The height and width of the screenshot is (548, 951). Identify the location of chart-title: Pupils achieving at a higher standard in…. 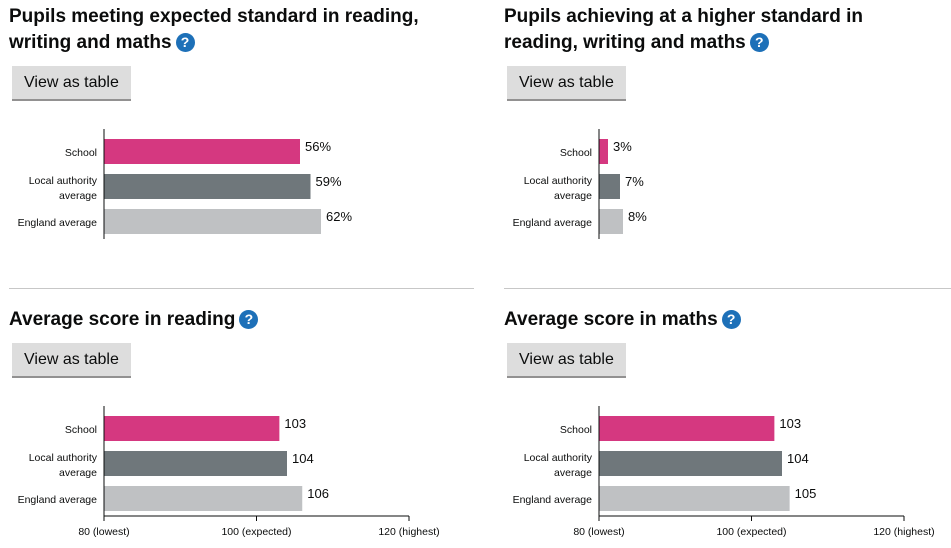
(719, 30).